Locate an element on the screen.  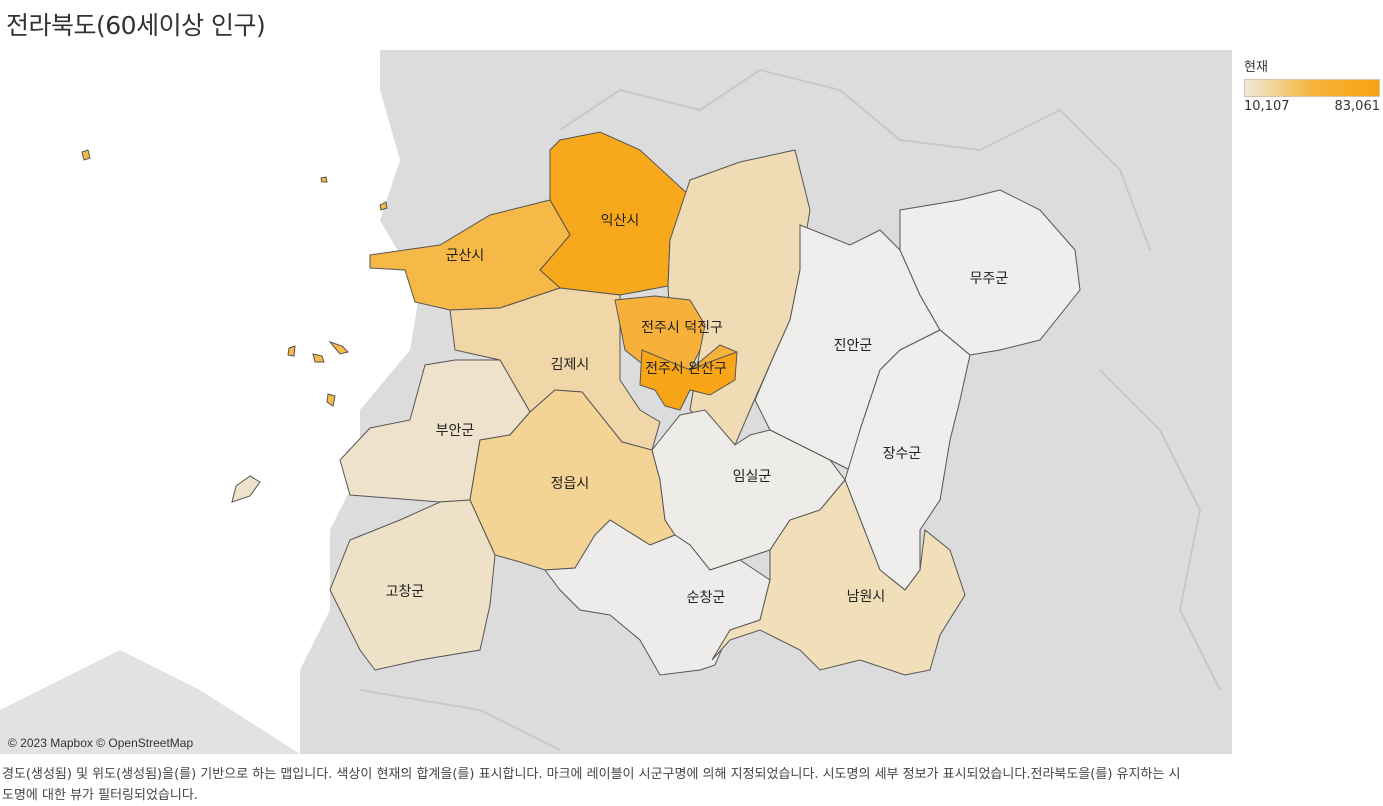
region-label-jeongeup: 정읍시 is located at coordinates (570, 484).